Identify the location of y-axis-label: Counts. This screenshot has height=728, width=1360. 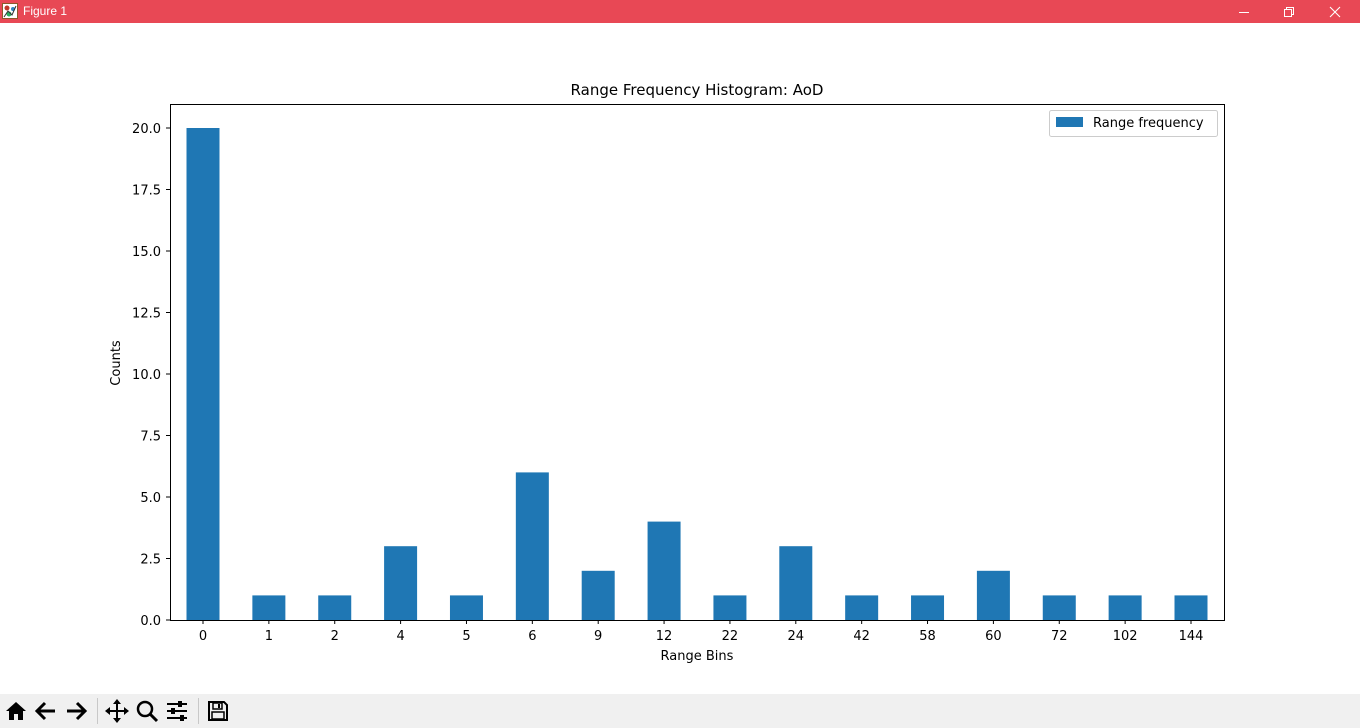
(116, 363).